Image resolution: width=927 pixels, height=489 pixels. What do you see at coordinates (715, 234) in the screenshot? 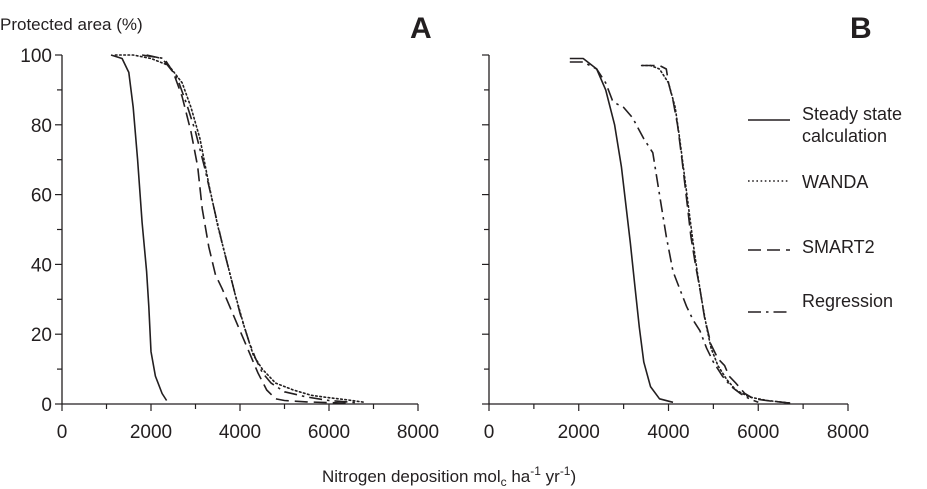
I see `panel-b-series-dashed` at bounding box center [715, 234].